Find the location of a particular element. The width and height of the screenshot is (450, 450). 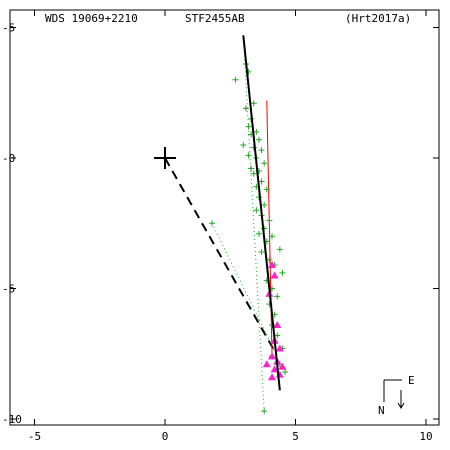

compass-east-label: E is located at coordinates (411, 380).